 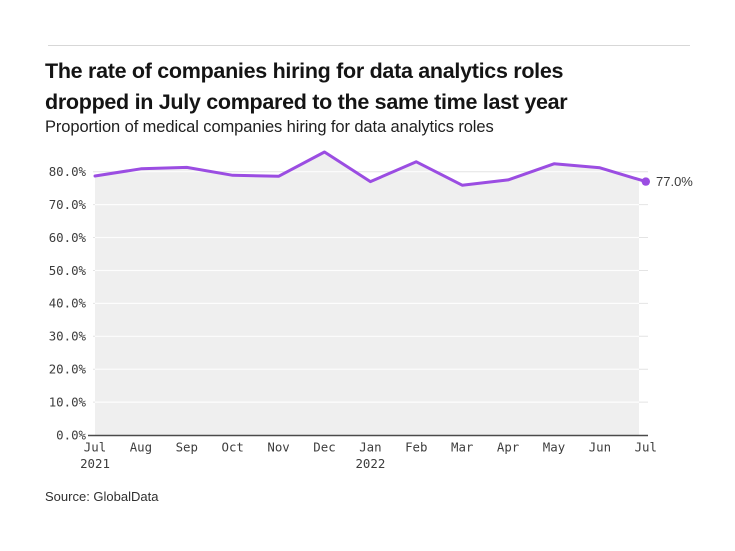 What do you see at coordinates (71, 434) in the screenshot?
I see `y-axis-label: 0.0%` at bounding box center [71, 434].